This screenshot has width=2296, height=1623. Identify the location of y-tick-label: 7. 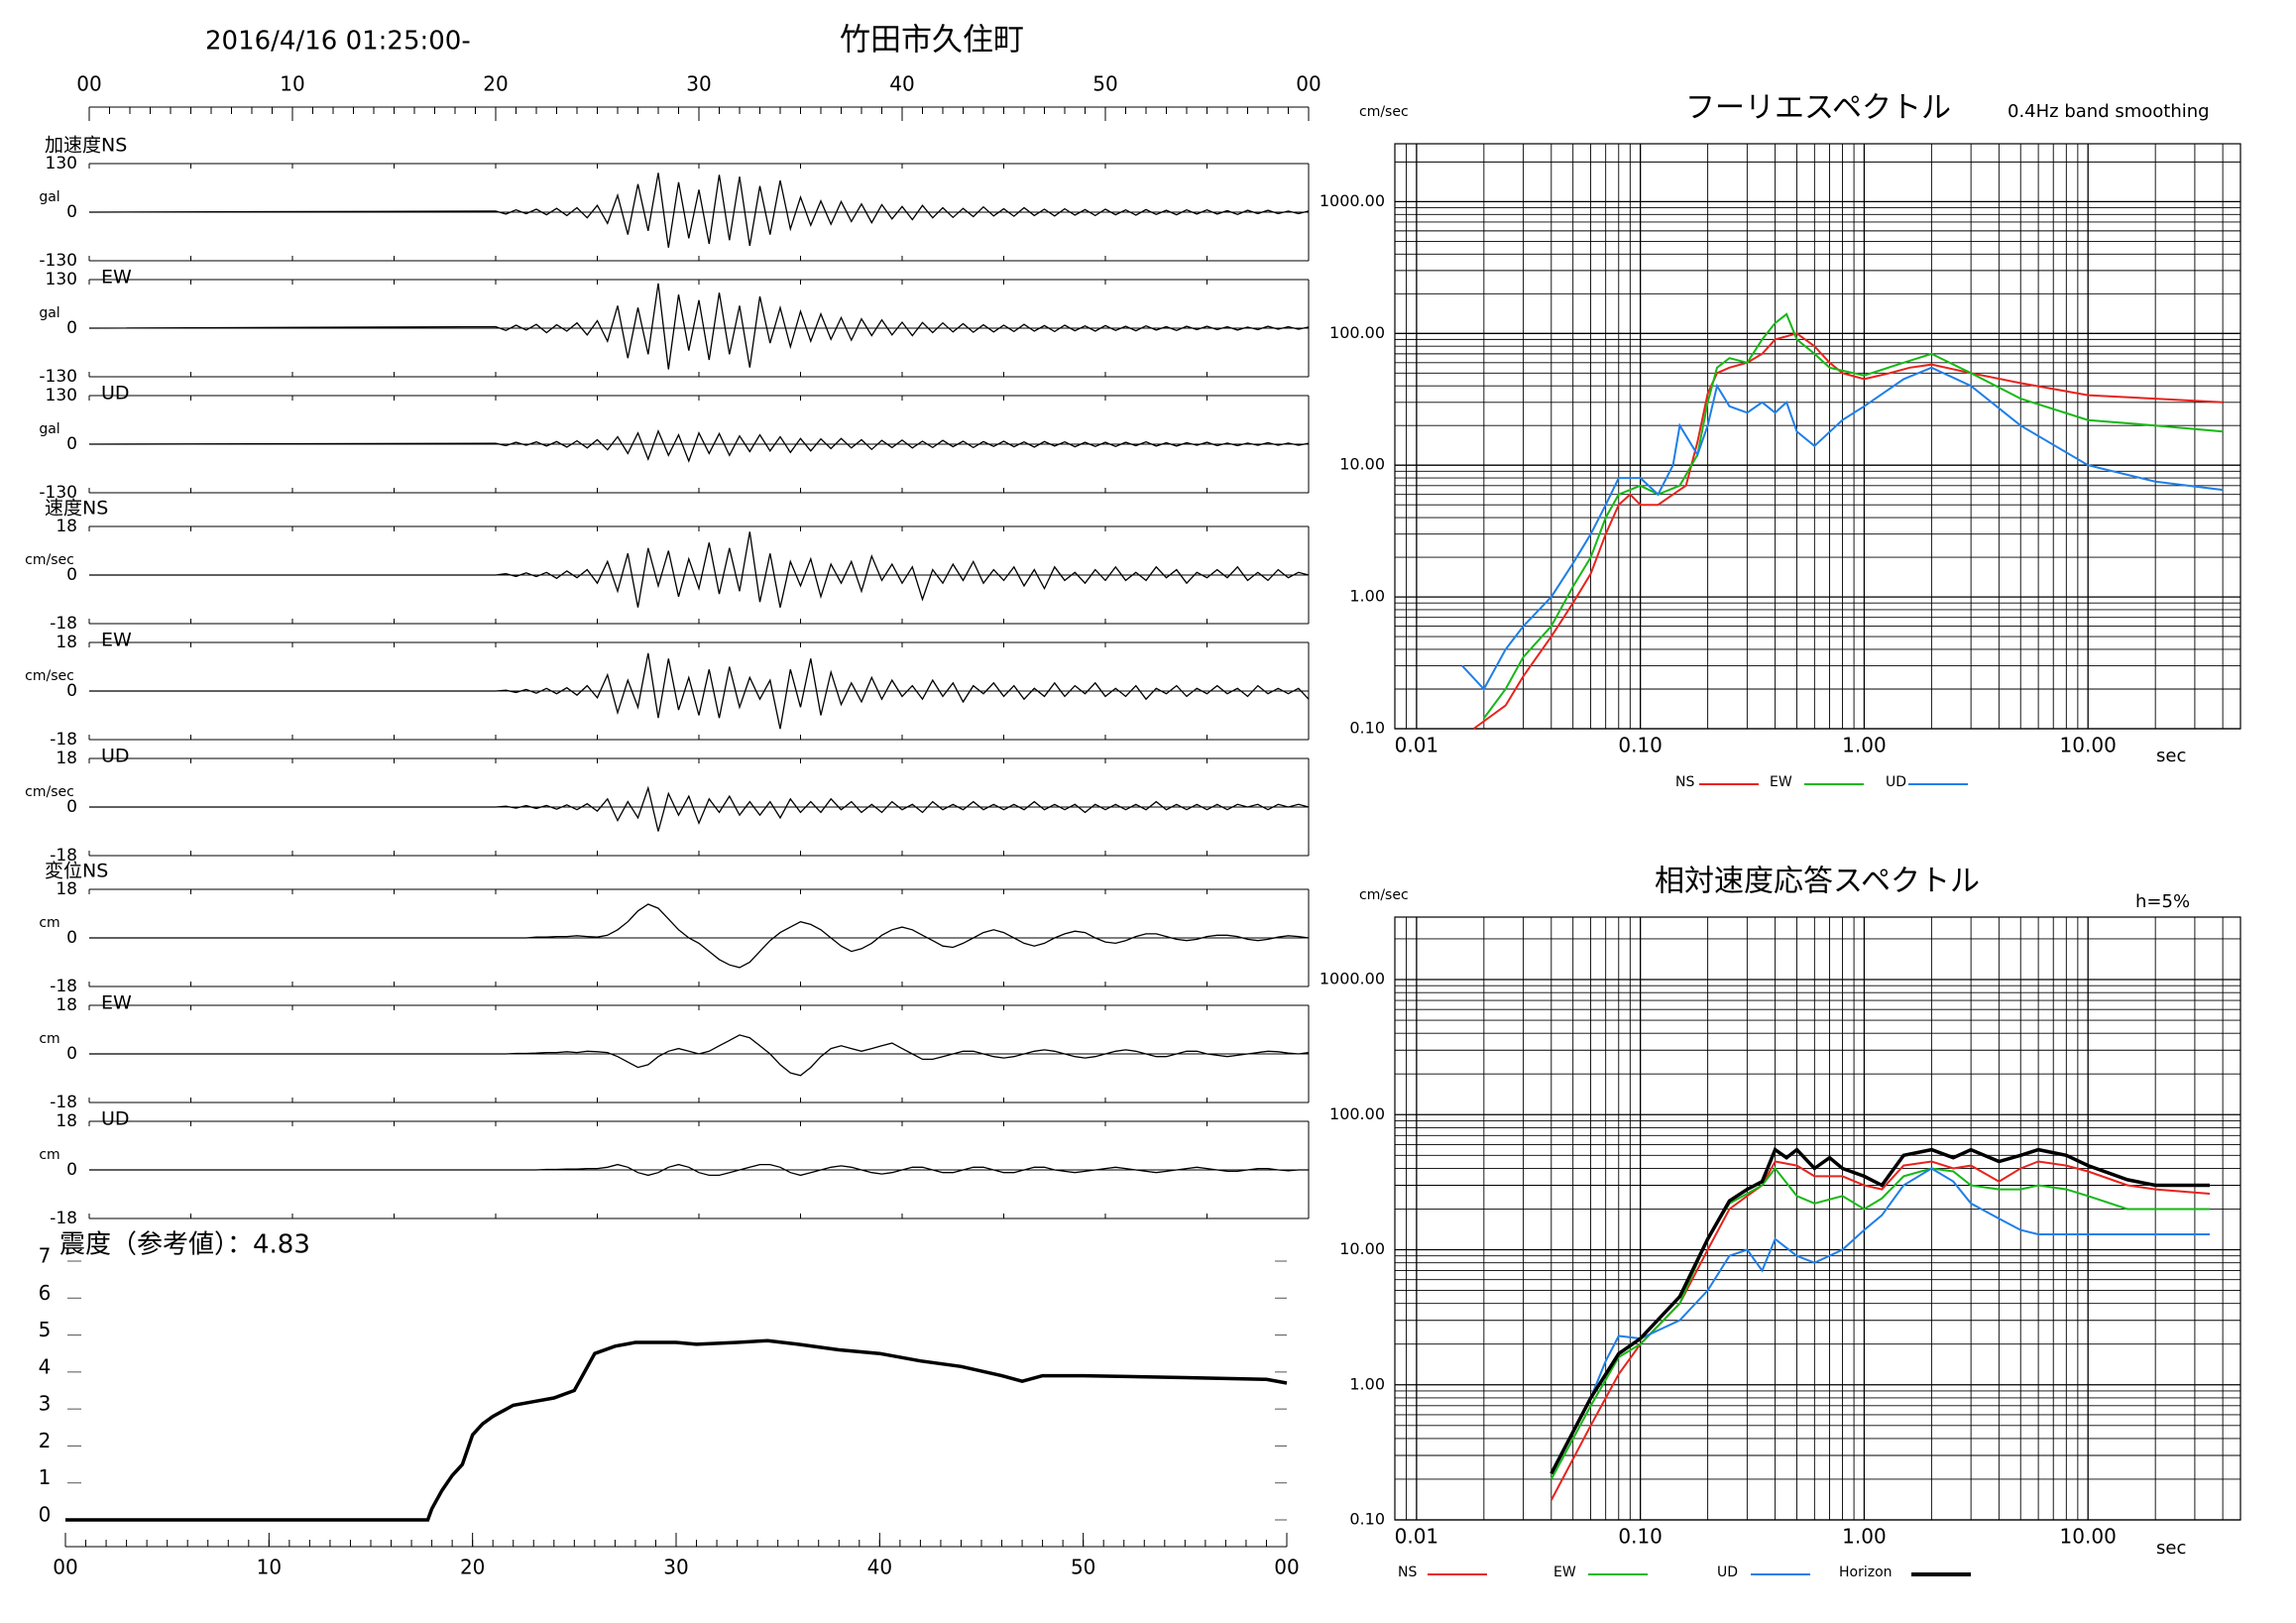
(46, 1256).